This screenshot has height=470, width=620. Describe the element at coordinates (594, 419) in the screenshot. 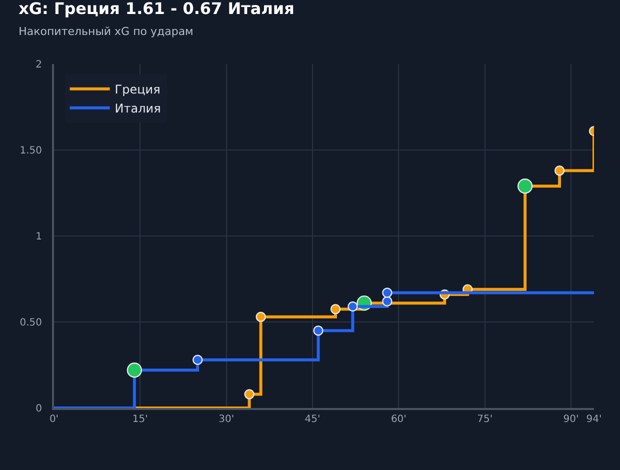

I see `x-tick-label: 94'` at that location.